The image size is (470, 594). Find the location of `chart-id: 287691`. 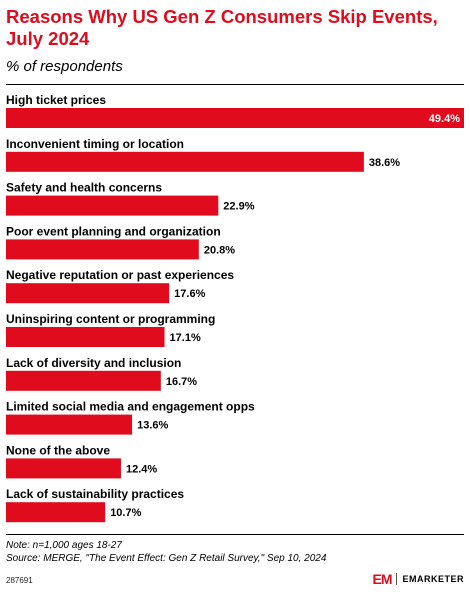

chart-id: 287691 is located at coordinates (19, 580).